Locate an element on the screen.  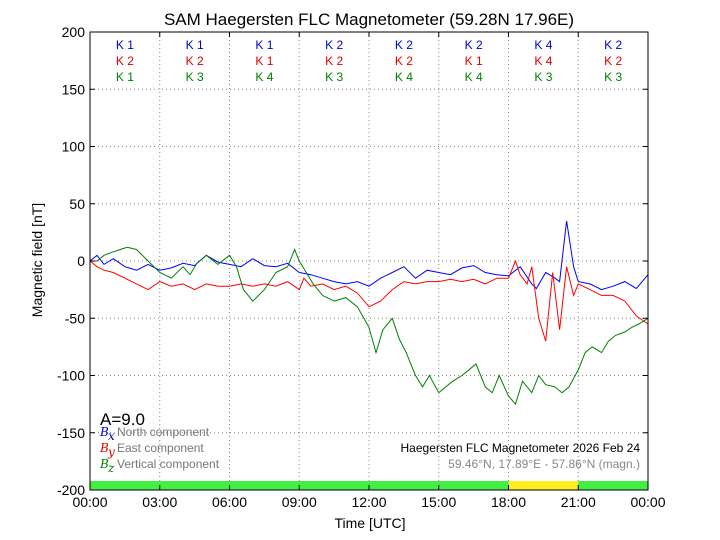
y-tick-label: -100 is located at coordinates (71, 376).